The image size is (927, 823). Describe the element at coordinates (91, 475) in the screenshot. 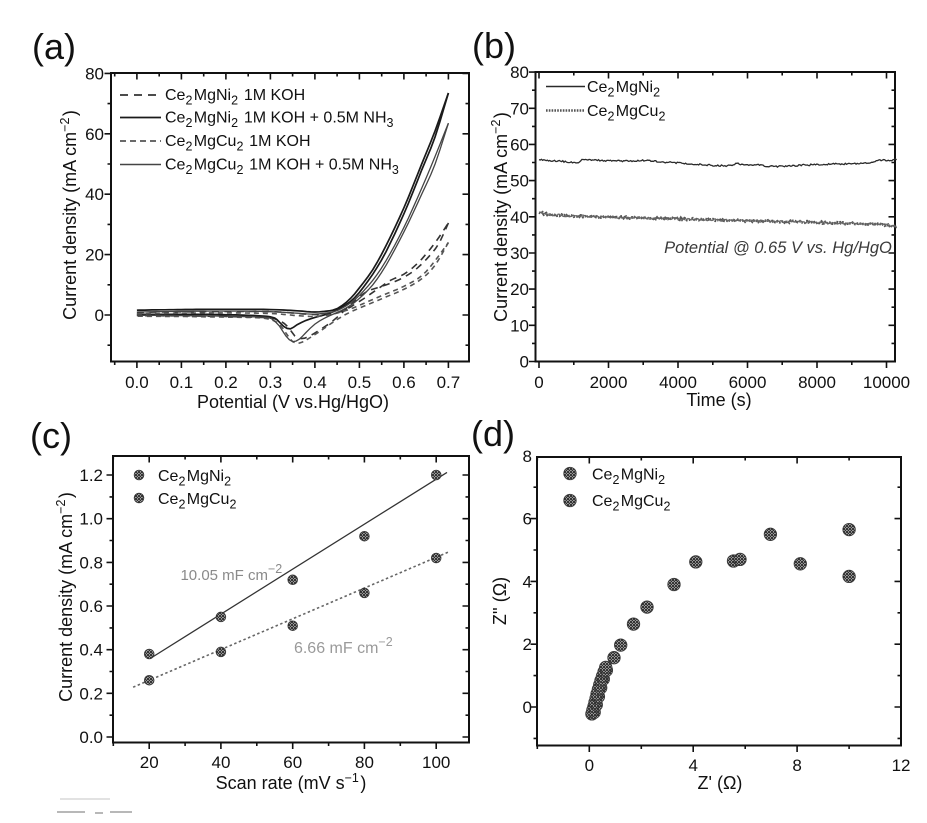

I see `svg-text: 1.2` at that location.